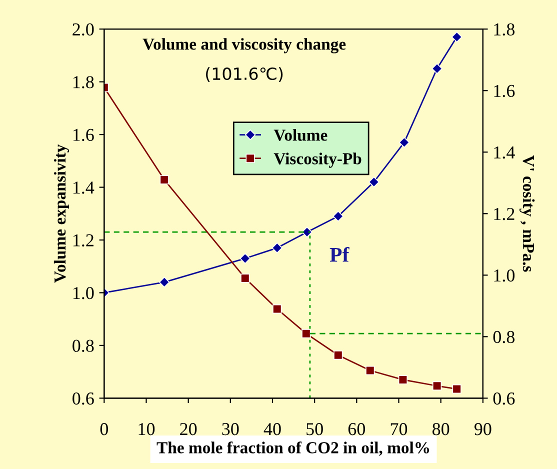 The image size is (557, 469). What do you see at coordinates (83, 240) in the screenshot?
I see `y-tick-label: 1.2` at bounding box center [83, 240].